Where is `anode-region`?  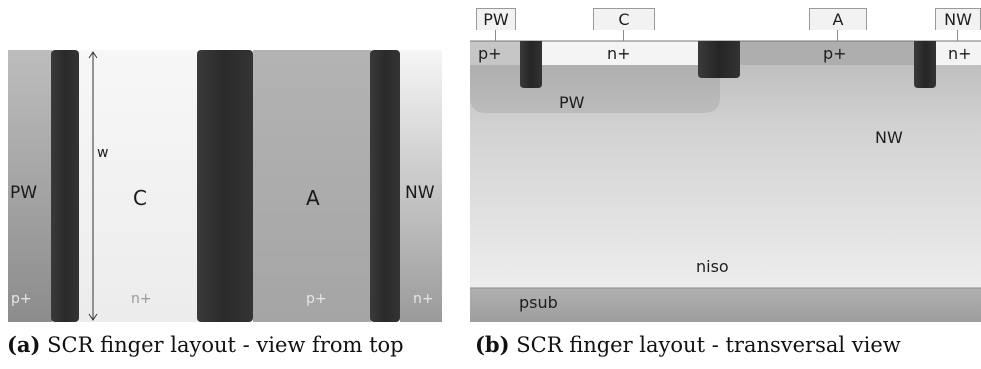 anode-region is located at coordinates (312, 186).